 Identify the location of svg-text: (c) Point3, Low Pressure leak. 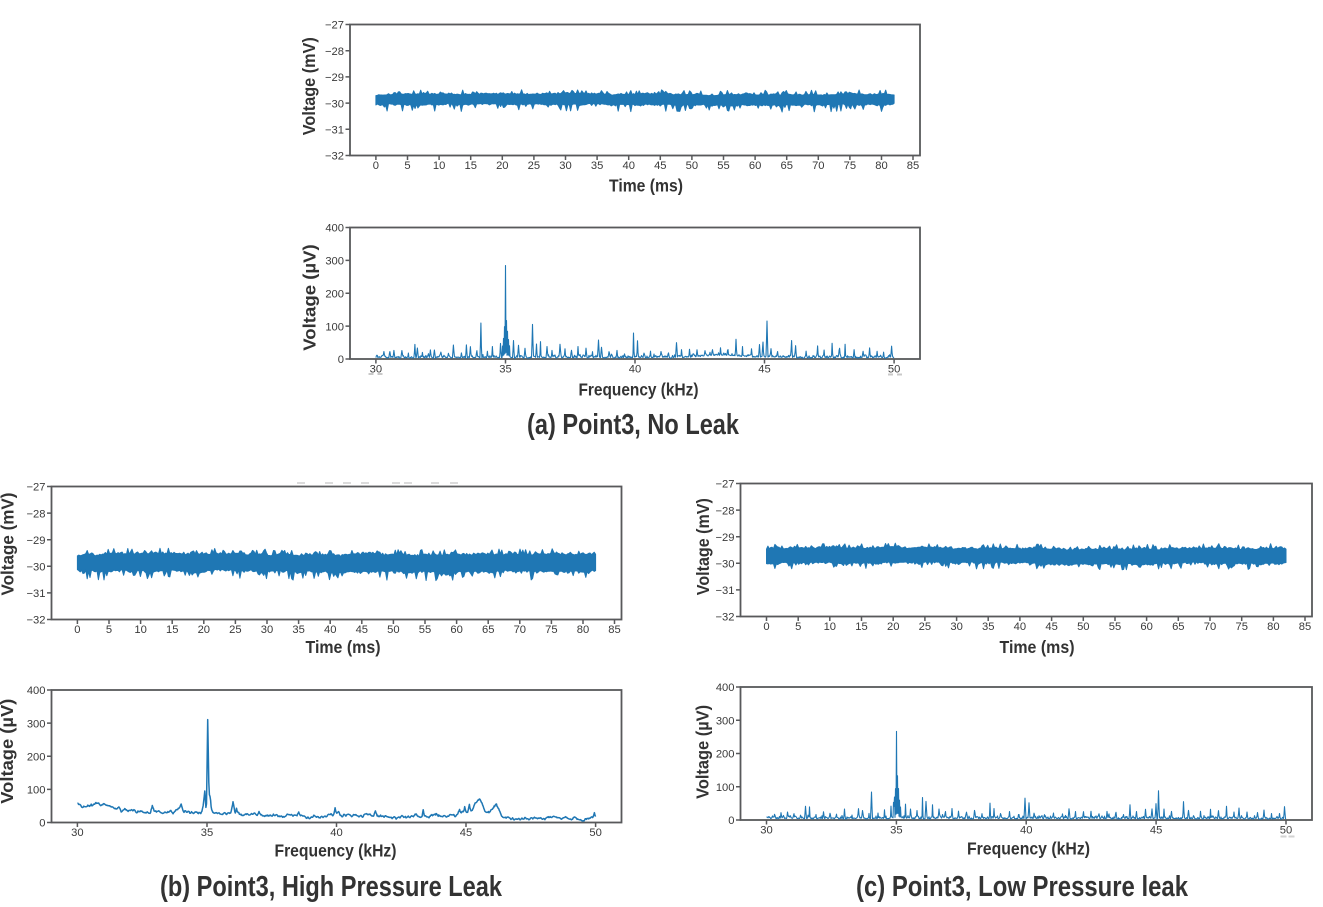
(1022, 886).